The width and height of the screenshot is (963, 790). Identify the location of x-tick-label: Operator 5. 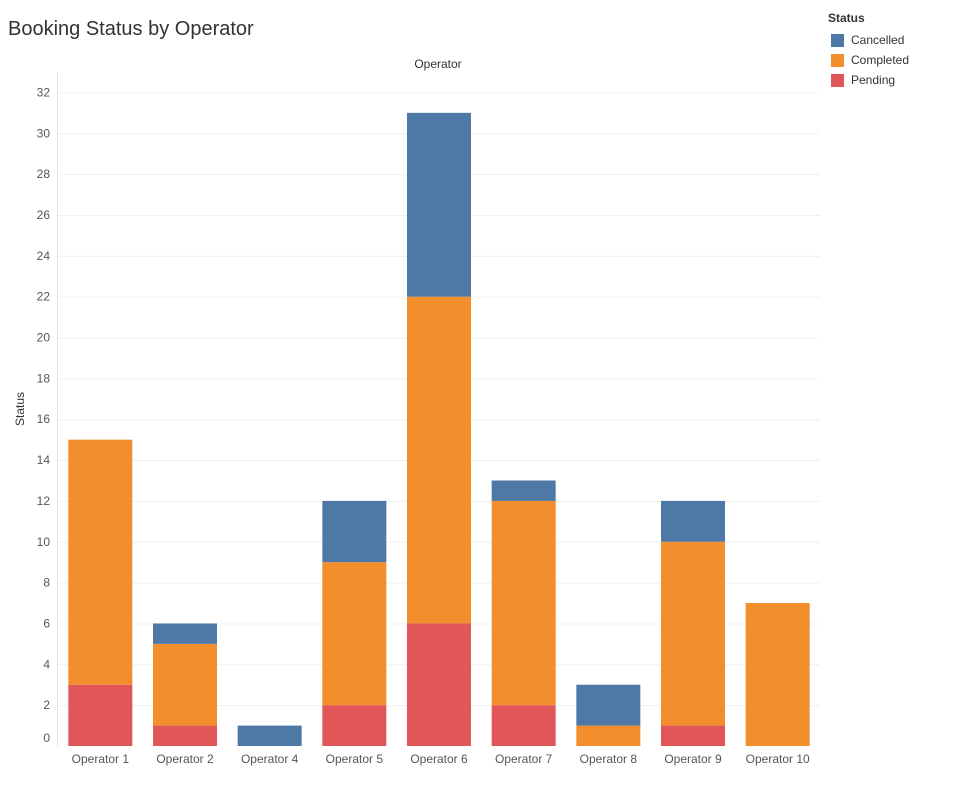
(355, 759).